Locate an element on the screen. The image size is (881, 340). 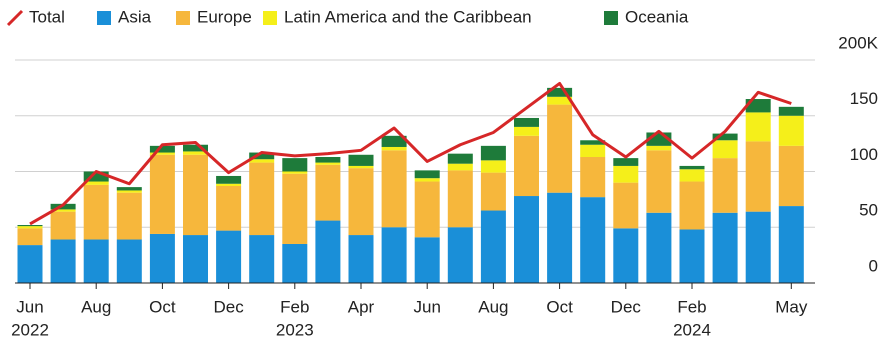
legend-label: Oceania is located at coordinates (657, 16).